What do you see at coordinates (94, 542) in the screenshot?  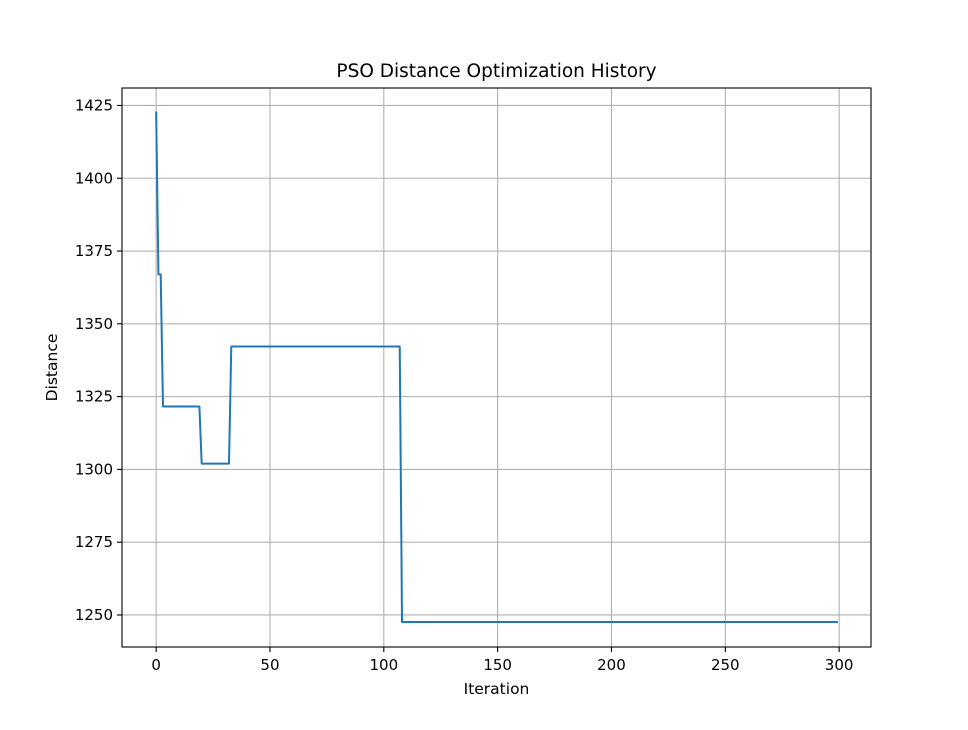 I see `y-tick-label: 1275` at bounding box center [94, 542].